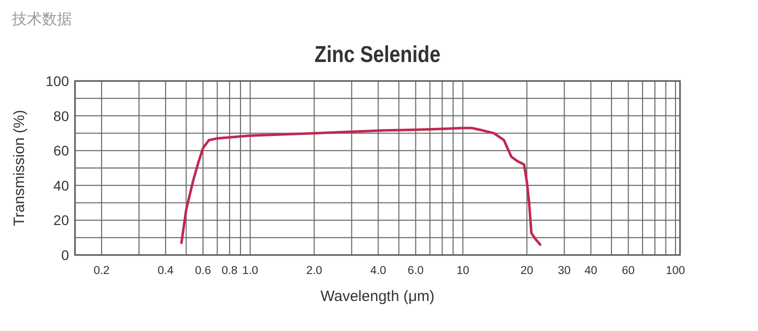  Describe the element at coordinates (203, 271) in the screenshot. I see `x-tick-label: 0.6` at that location.